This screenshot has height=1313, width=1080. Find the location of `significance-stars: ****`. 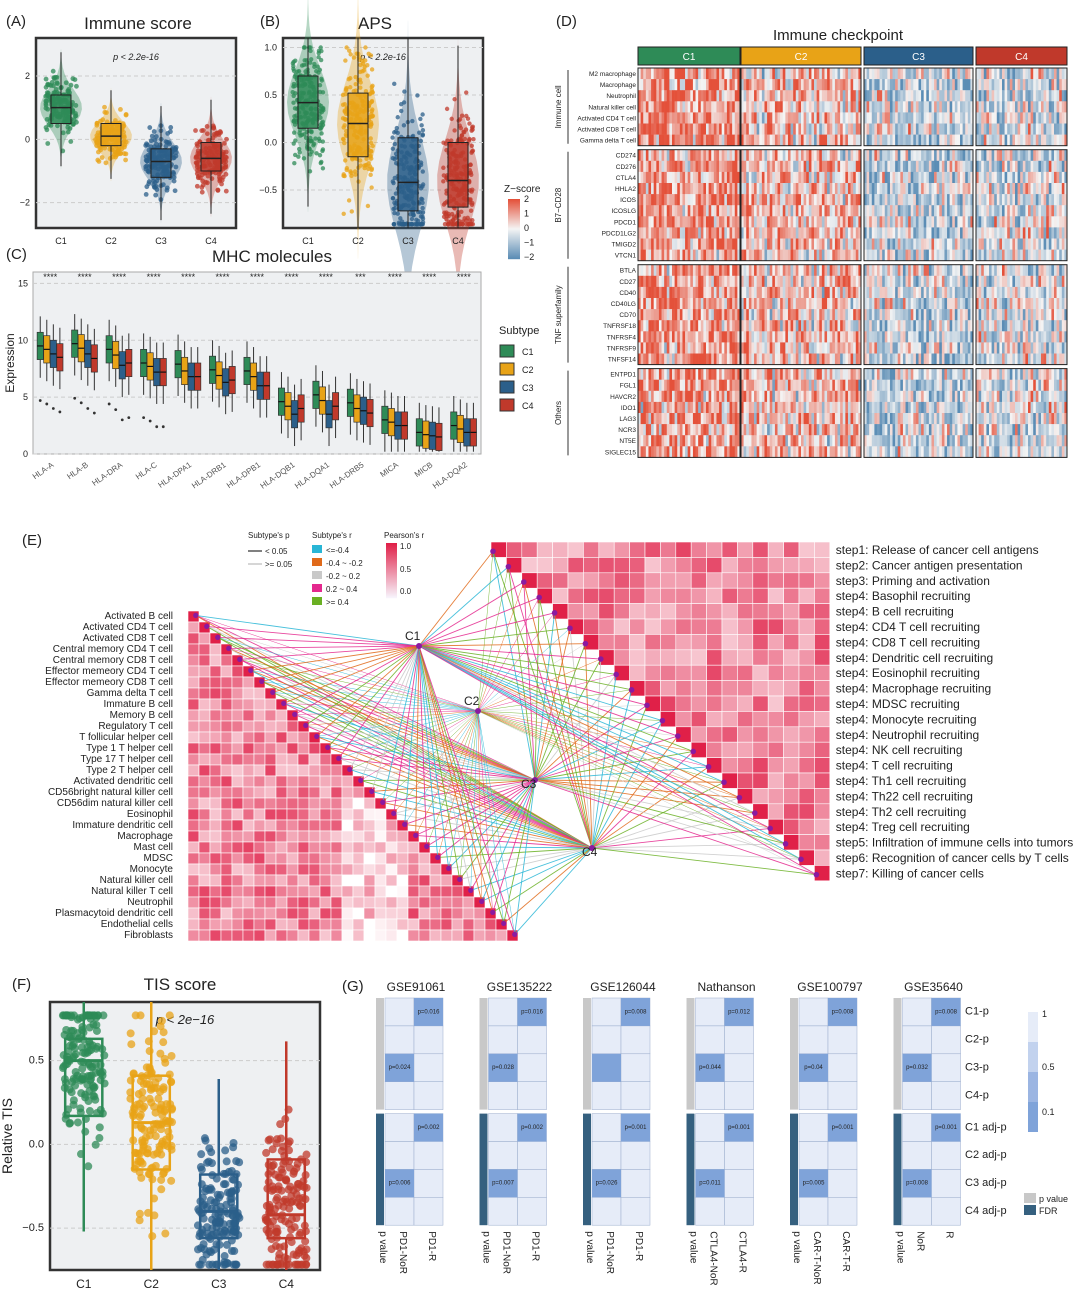

significance-stars: **** is located at coordinates (223, 277).